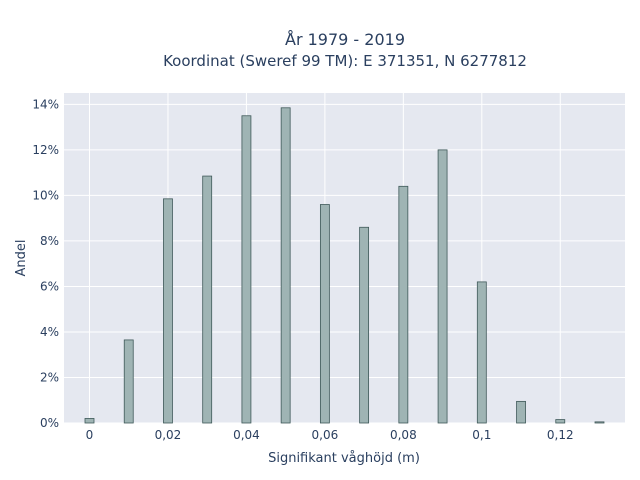 This screenshot has width=640, height=480. What do you see at coordinates (45, 263) in the screenshot?
I see `y-axis-ticks: 0% 2% 4% 6% 8% 10% 12% 14%` at bounding box center [45, 263].